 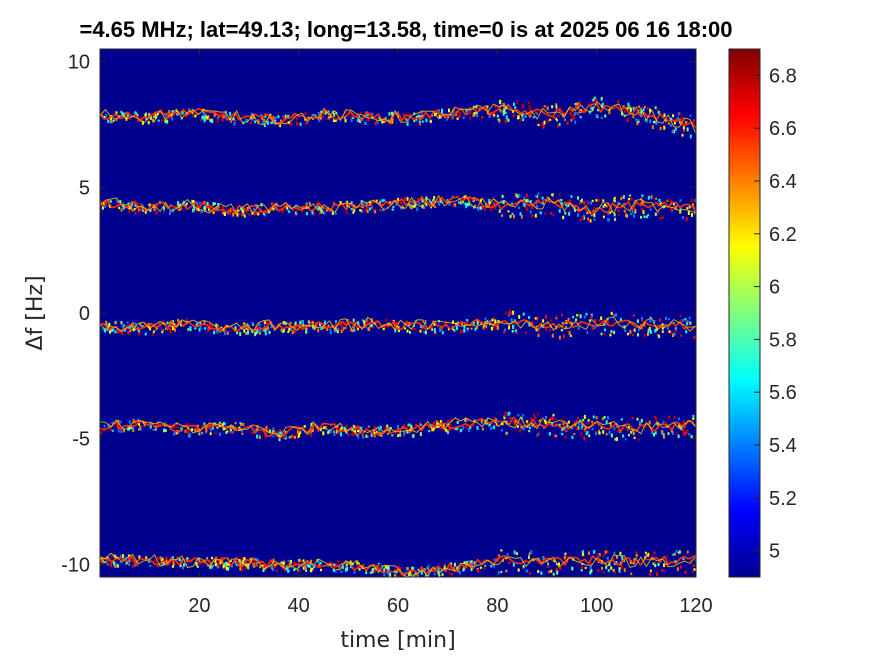 I want to click on colorbar-tick-label: 6, so click(x=774, y=288).